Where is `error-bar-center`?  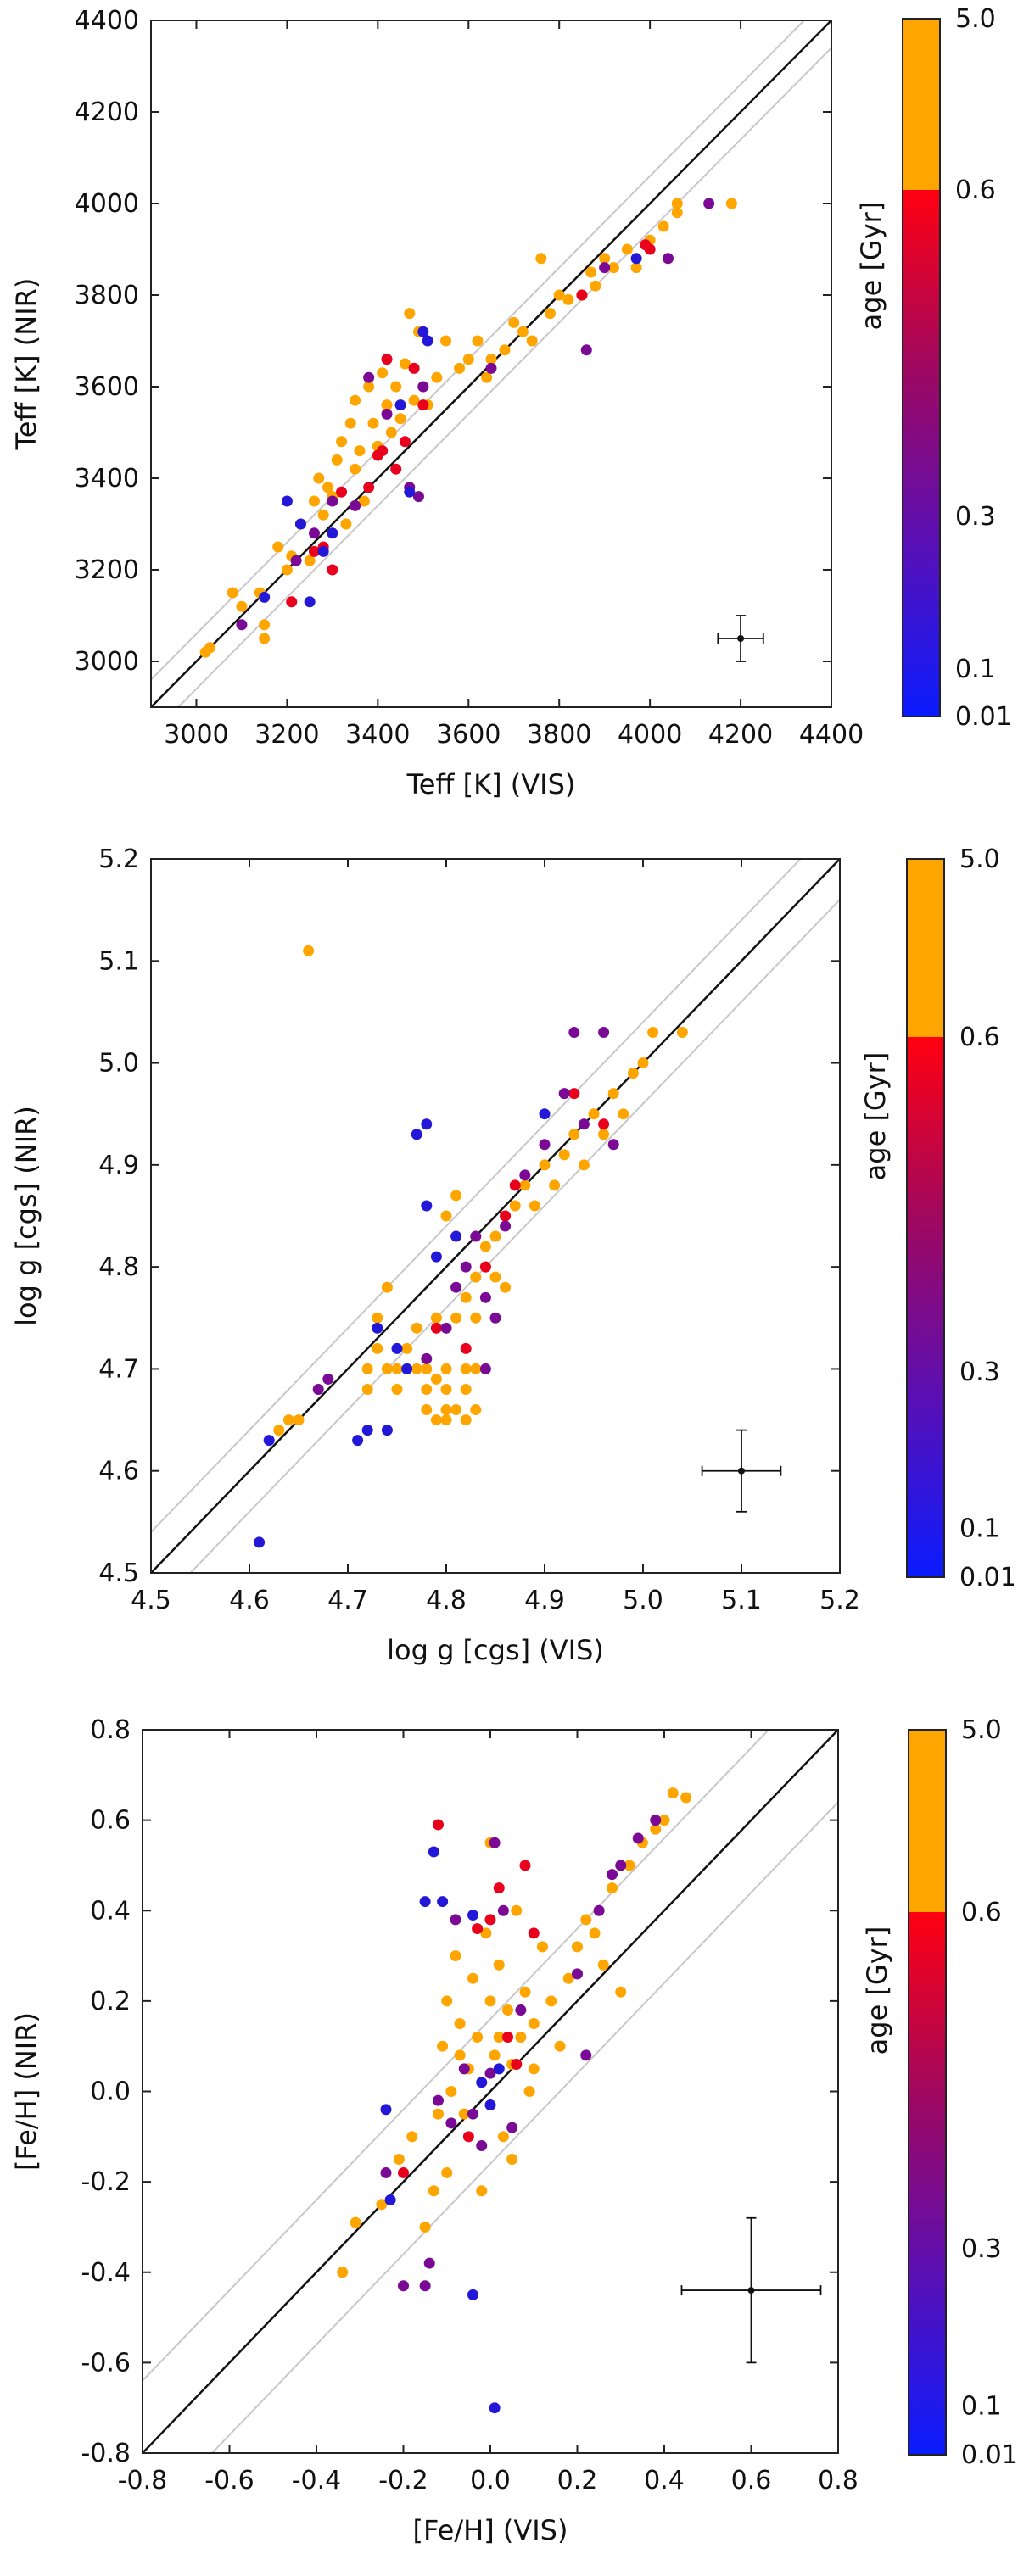 error-bar-center is located at coordinates (741, 638).